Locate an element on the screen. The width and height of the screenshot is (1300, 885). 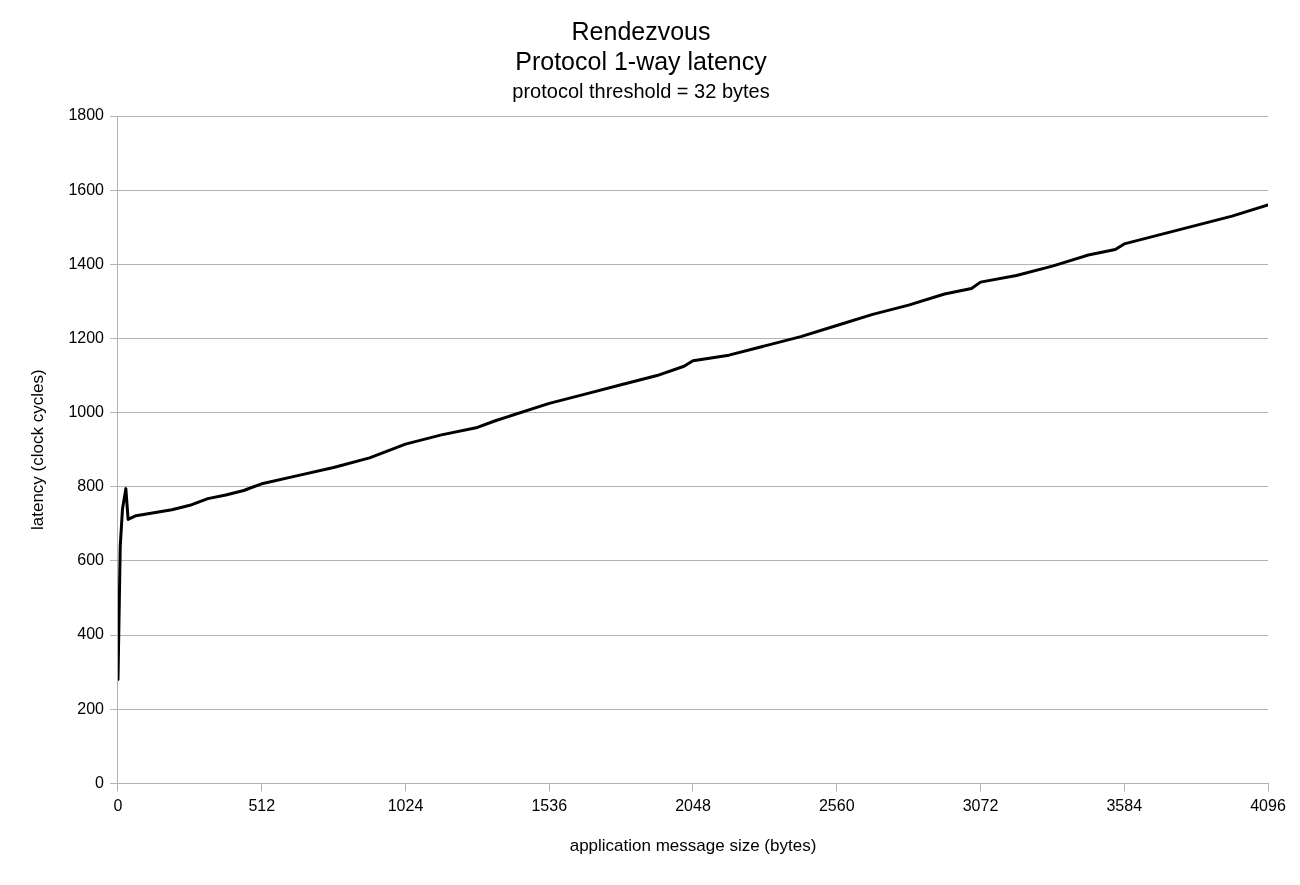
y-axis-title: latency (clock cycles) is located at coordinates (37, 449).